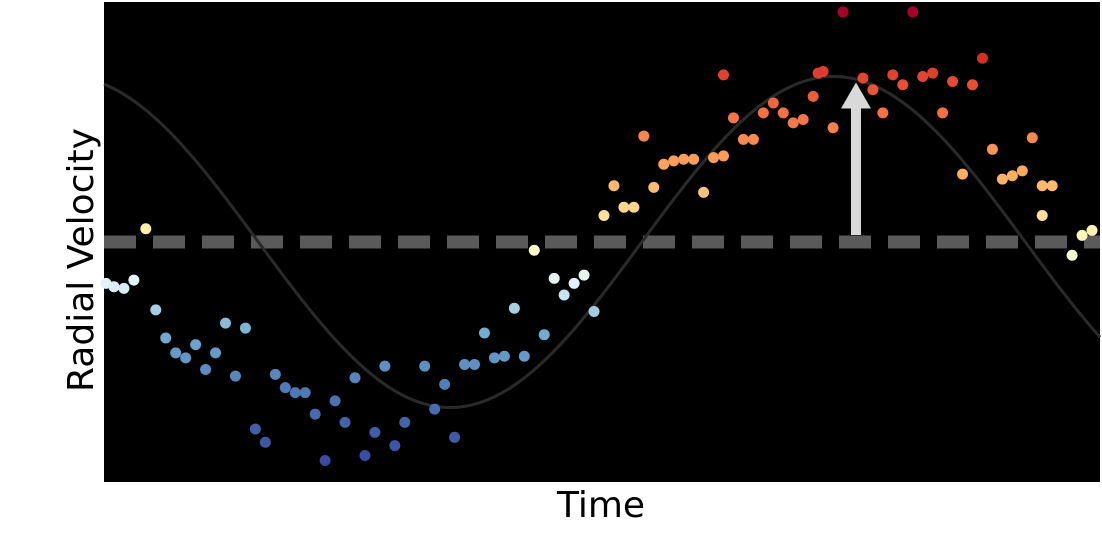 This screenshot has height=544, width=1102. I want to click on amplitude-arrow-head, so click(855, 95).